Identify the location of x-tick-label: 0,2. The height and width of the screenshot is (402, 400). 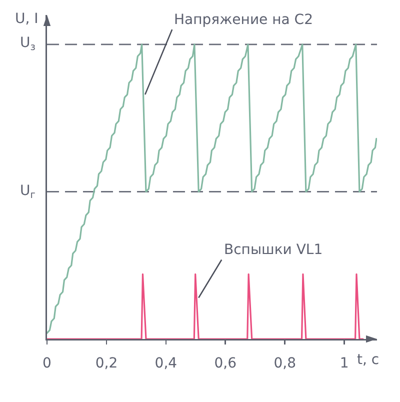
(106, 363).